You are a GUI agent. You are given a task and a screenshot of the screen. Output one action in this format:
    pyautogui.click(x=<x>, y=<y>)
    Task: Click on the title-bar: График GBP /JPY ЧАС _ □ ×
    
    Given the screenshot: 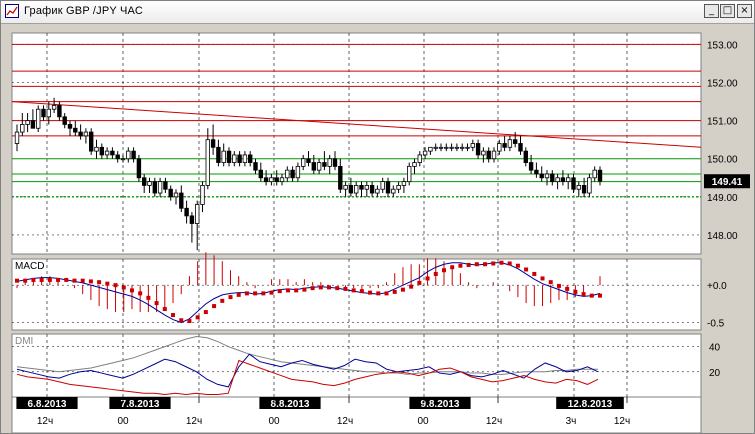 What is the action you would take?
    pyautogui.click(x=377, y=12)
    